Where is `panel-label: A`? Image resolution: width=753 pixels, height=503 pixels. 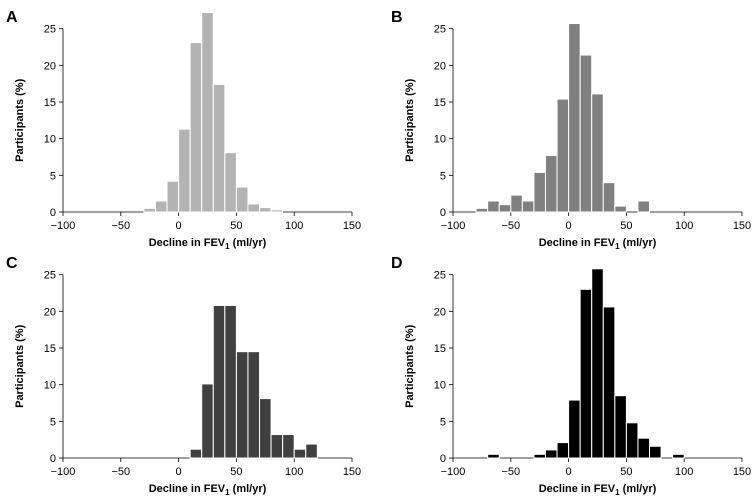 panel-label: A is located at coordinates (12, 17).